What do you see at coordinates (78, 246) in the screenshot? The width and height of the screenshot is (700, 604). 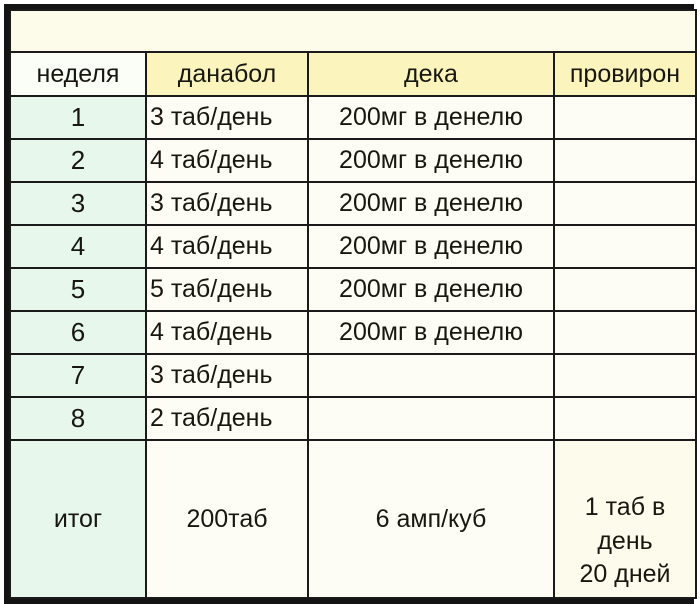 I see `cell-week: 4` at bounding box center [78, 246].